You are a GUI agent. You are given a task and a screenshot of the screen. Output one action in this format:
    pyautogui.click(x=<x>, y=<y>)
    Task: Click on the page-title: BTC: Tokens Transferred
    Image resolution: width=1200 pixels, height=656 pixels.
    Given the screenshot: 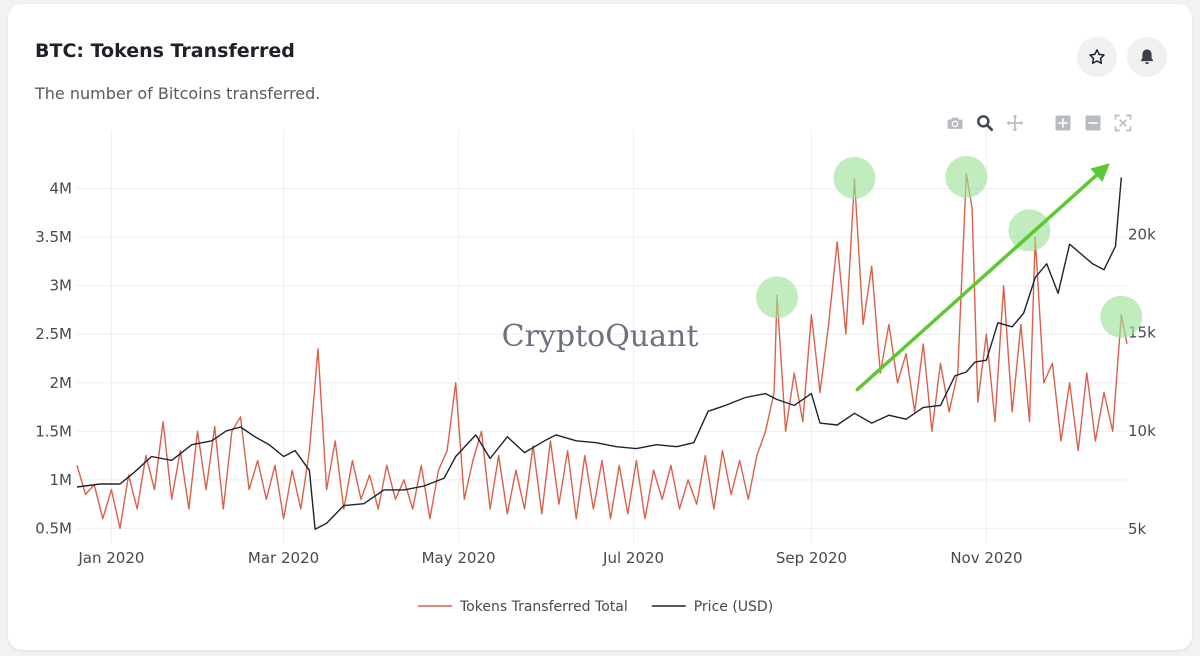 What is the action you would take?
    pyautogui.click(x=165, y=51)
    